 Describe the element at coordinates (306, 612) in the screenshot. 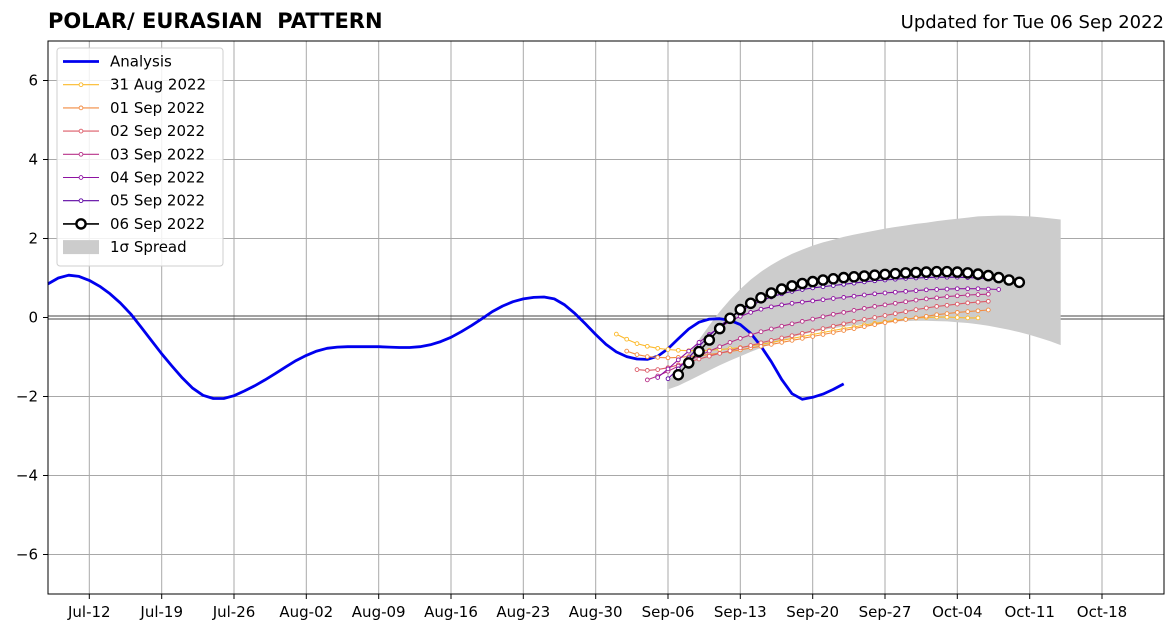

I see `x-tick-label: Aug-02` at that location.